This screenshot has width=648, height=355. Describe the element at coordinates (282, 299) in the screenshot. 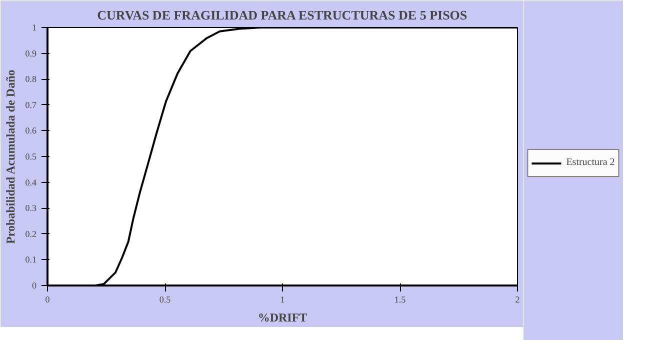

I see `x-tick-label: 1` at that location.